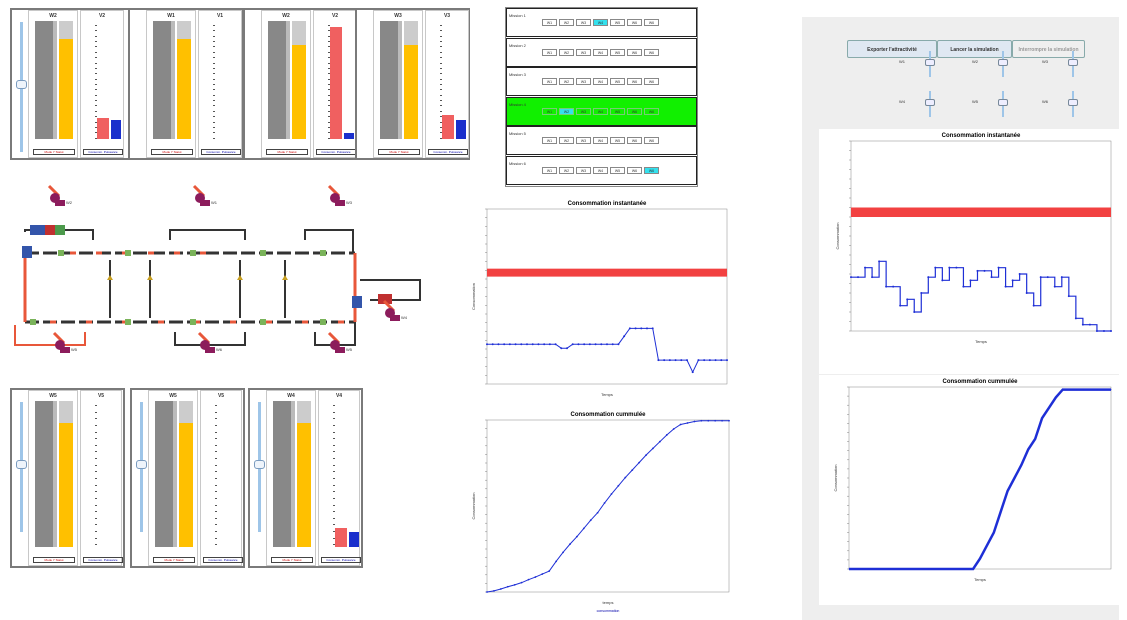 The width and height of the screenshot is (1127, 620). I want to click on mission-row: Mission 6 W1 W2 W3 W4 W5 W6 W6, so click(601, 170).